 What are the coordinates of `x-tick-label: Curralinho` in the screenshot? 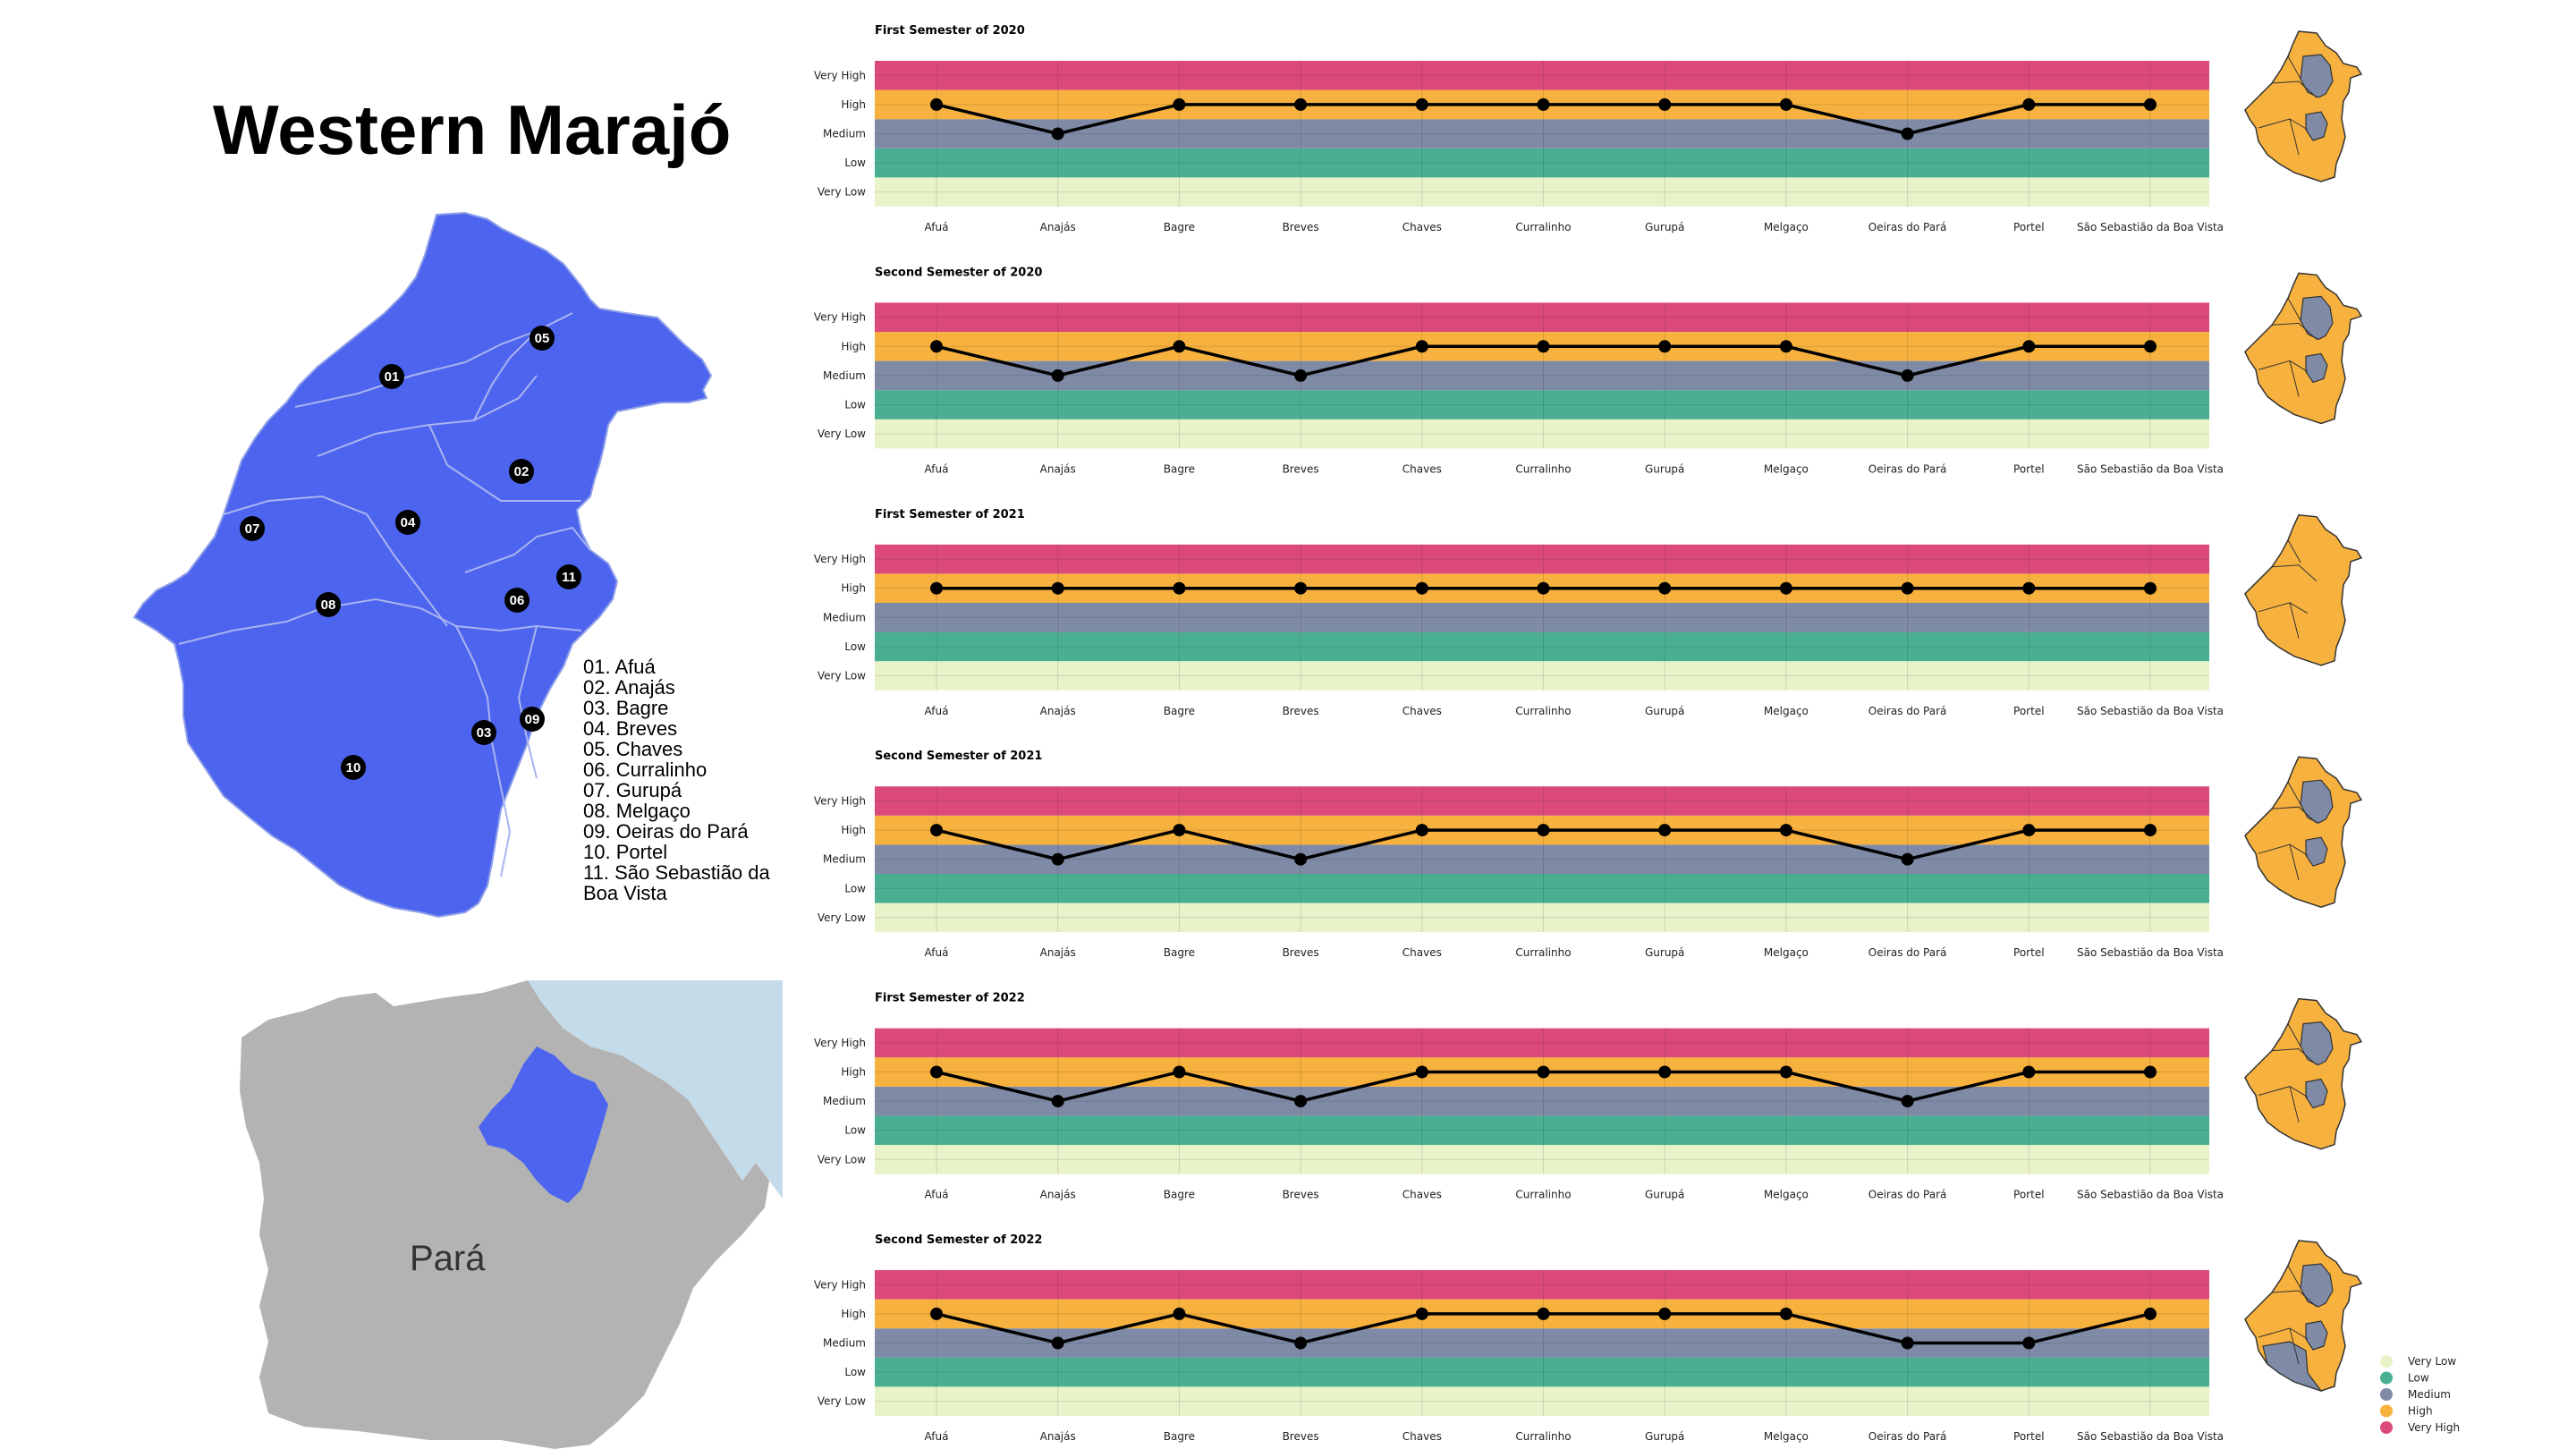 It's located at (1543, 952).